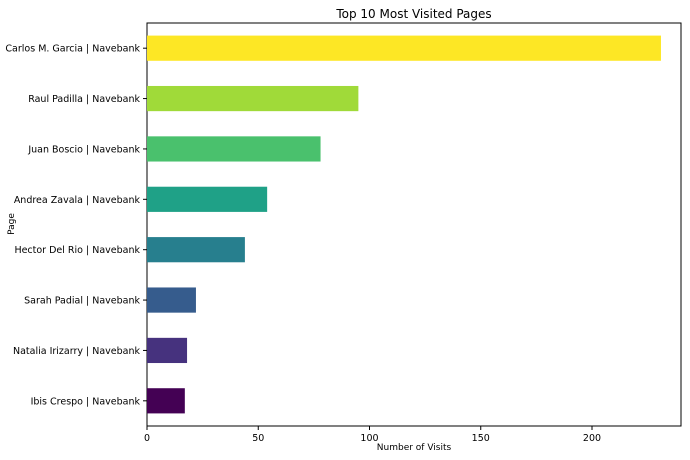 This screenshot has height=460, width=690. Describe the element at coordinates (147, 438) in the screenshot. I see `x-tick-label: 0` at that location.